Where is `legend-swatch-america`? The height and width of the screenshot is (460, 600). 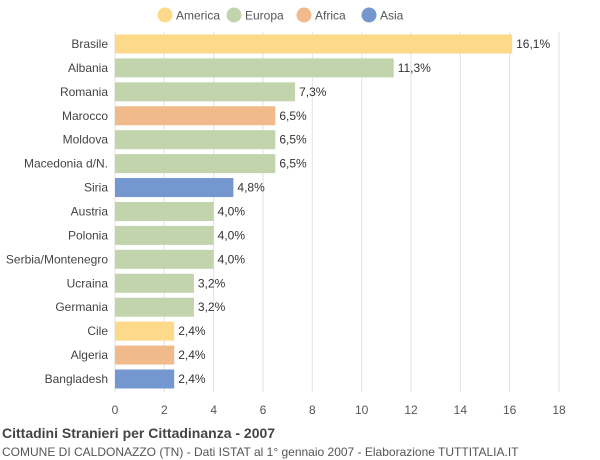
legend-swatch-america is located at coordinates (165, 15).